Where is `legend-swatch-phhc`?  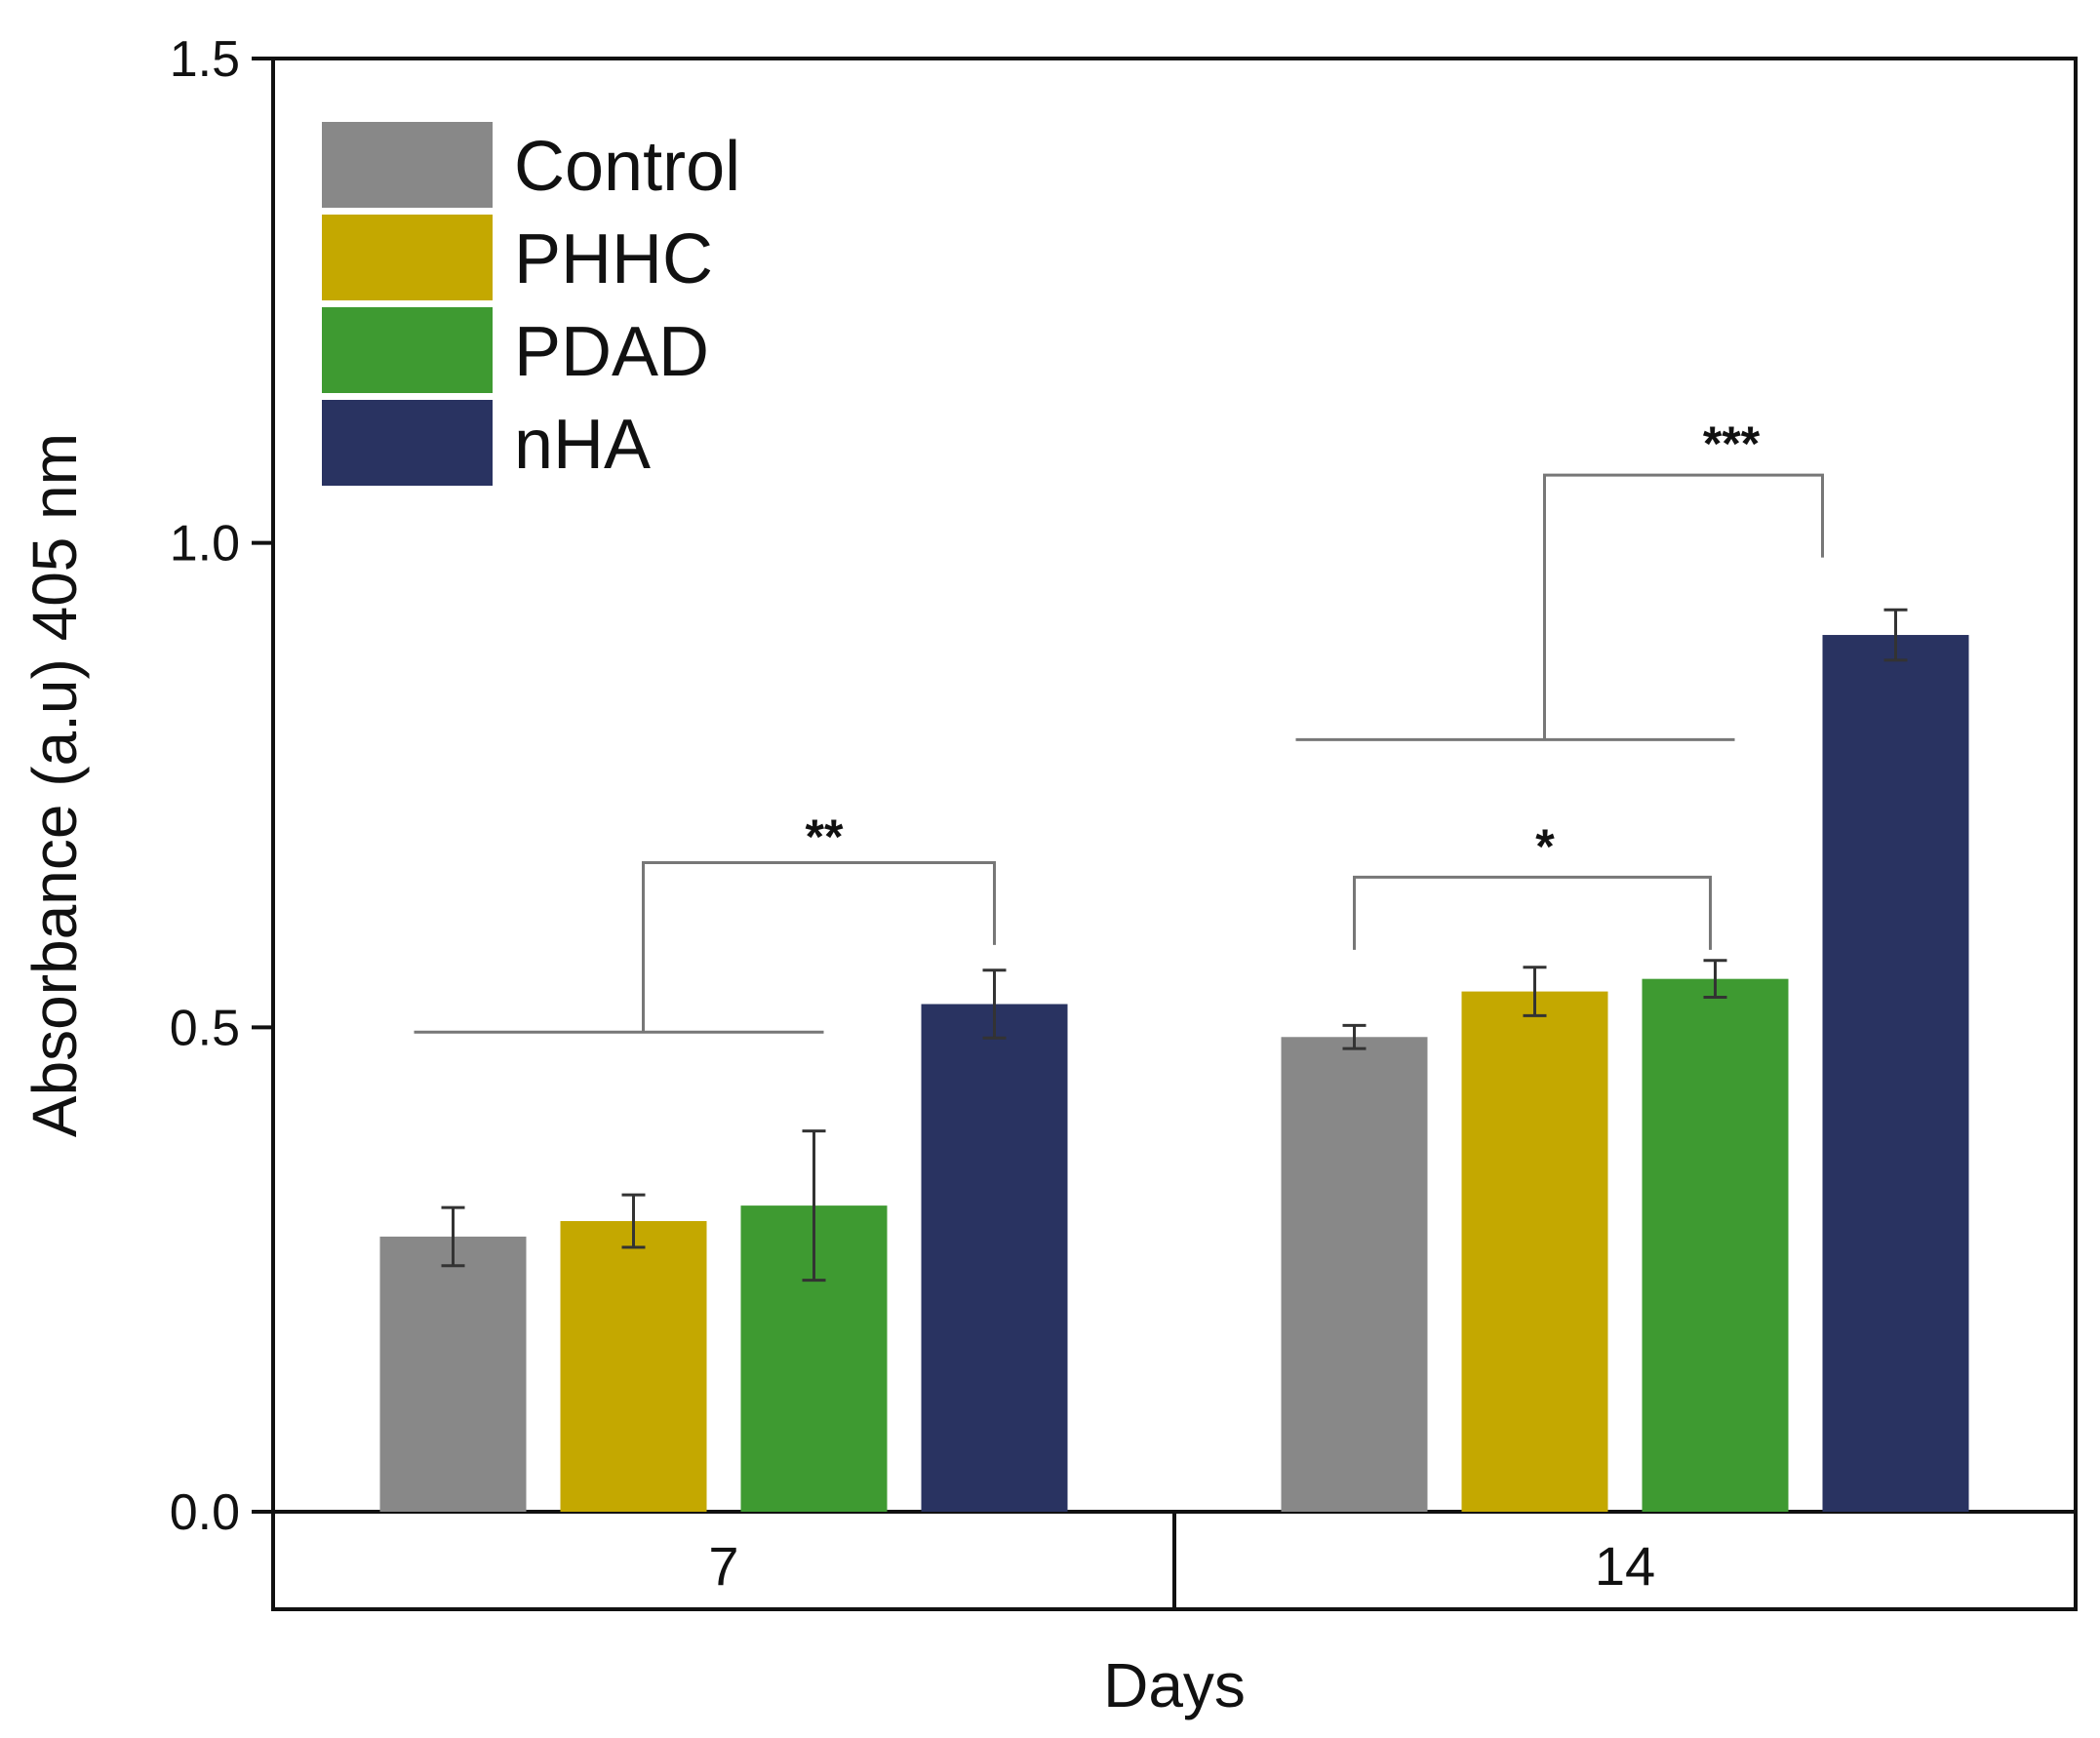 legend-swatch-phhc is located at coordinates (408, 257).